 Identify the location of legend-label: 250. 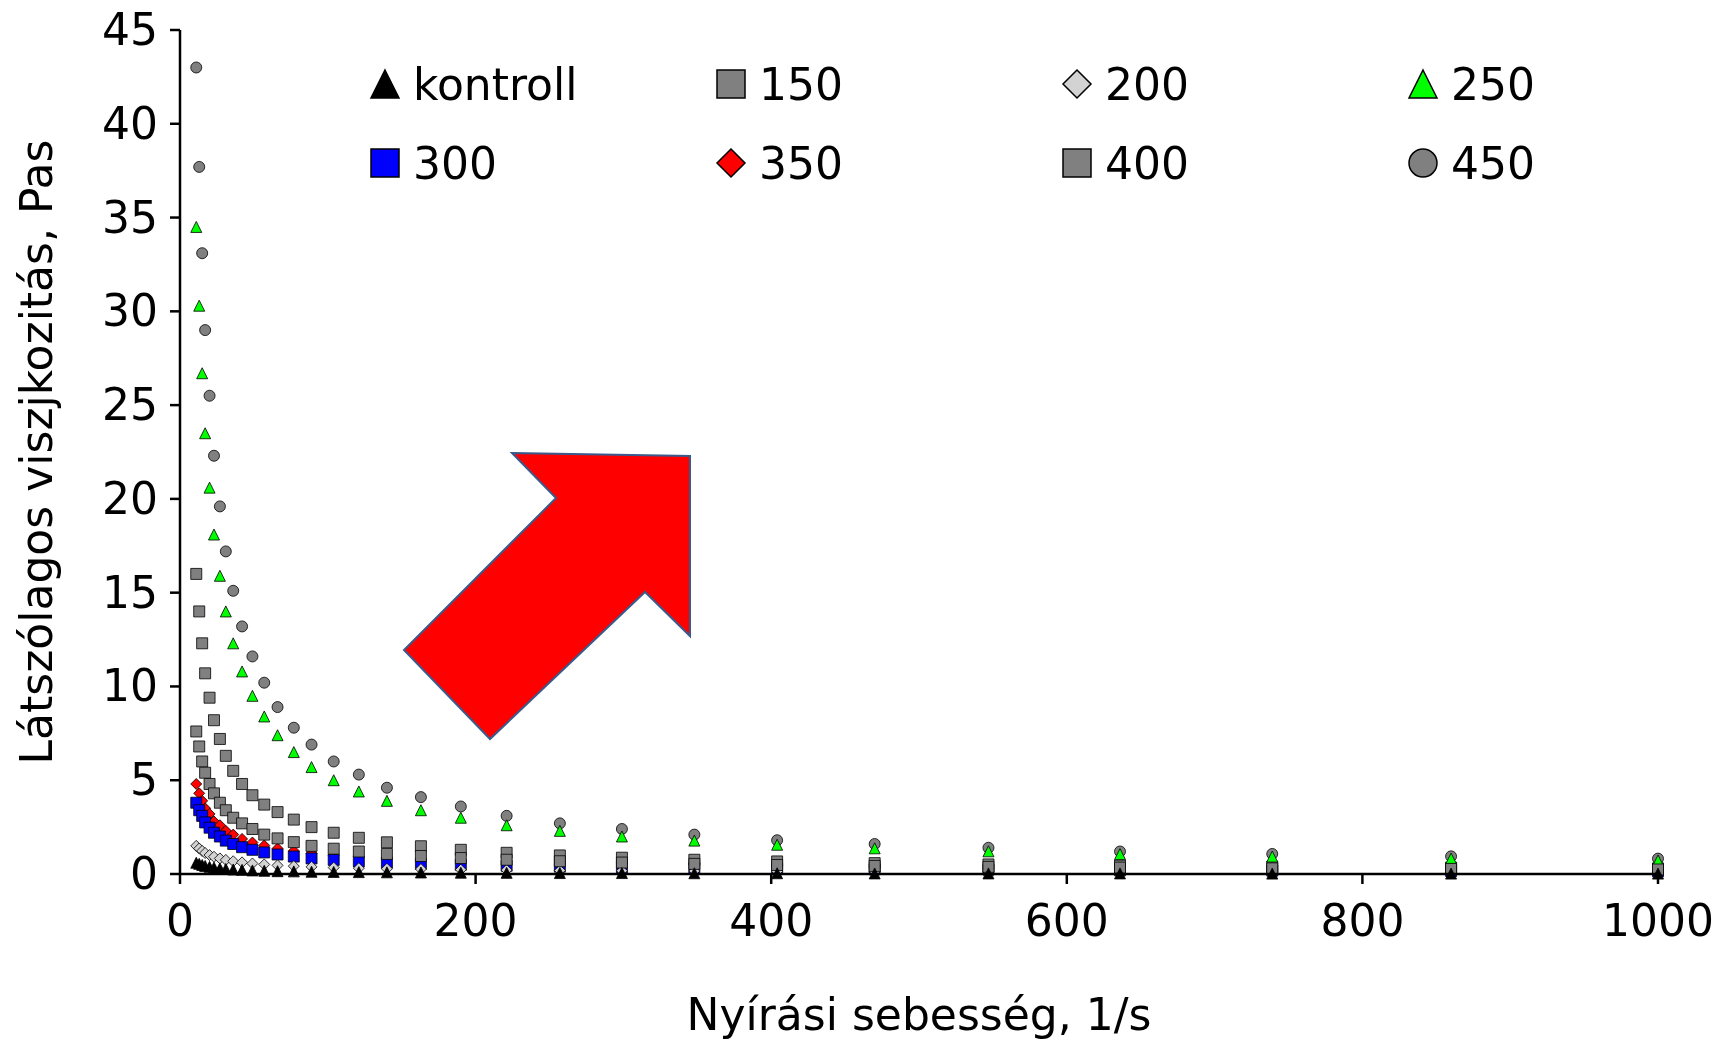
(1493, 84).